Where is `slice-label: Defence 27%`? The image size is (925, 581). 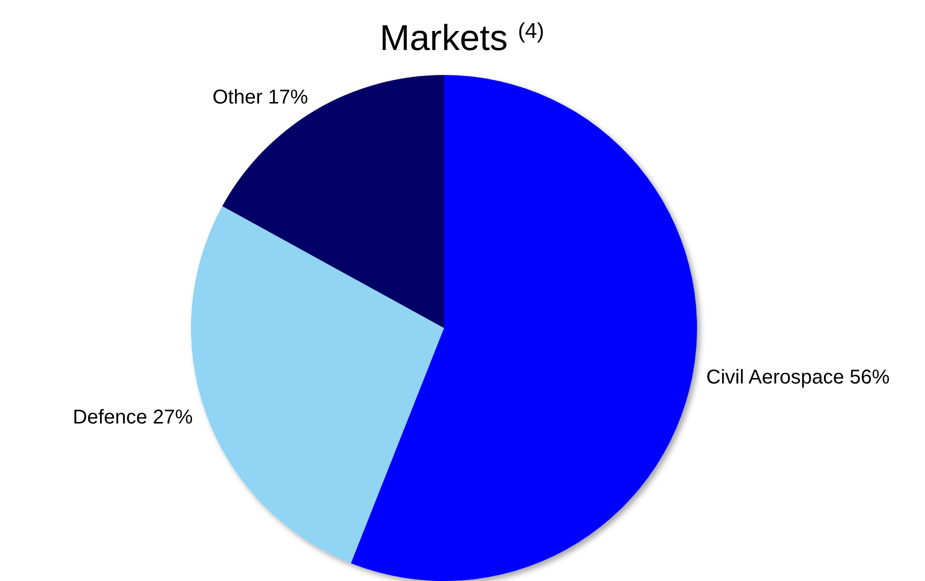
slice-label: Defence 27% is located at coordinates (132, 417).